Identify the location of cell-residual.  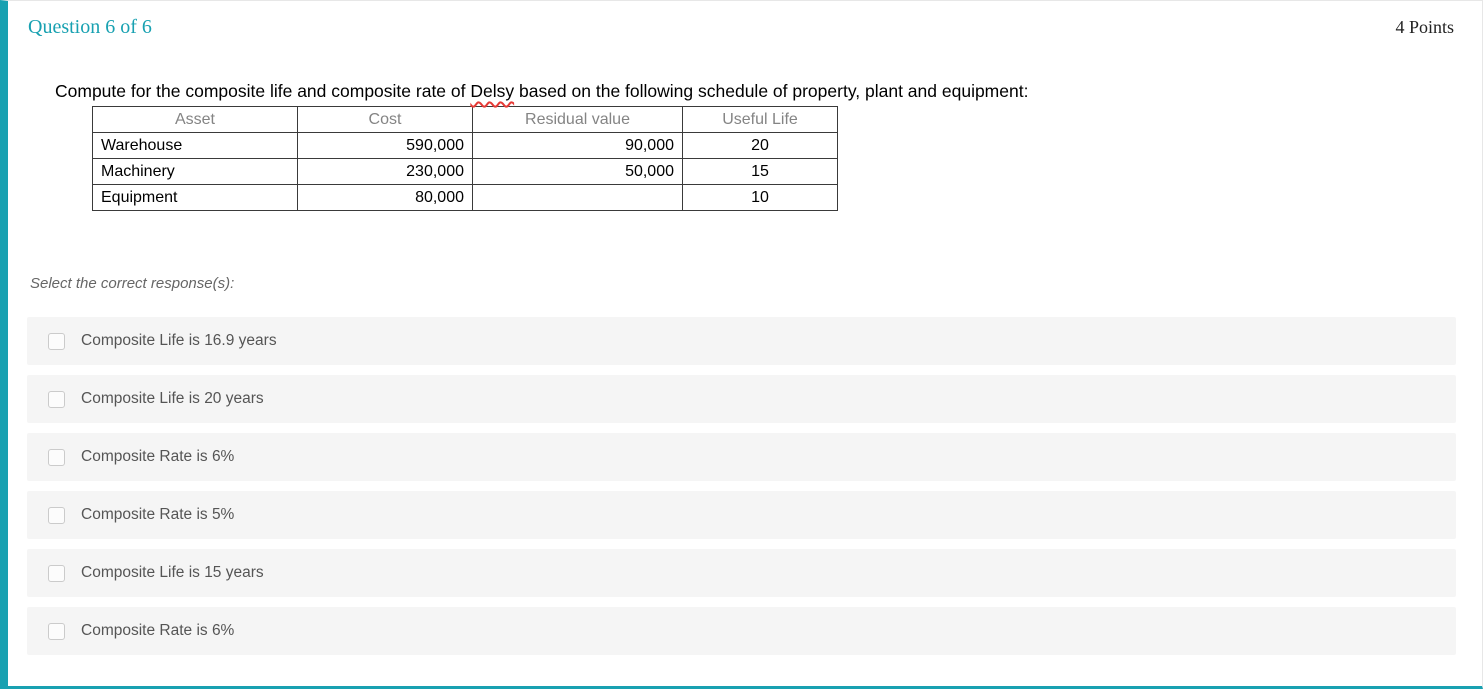
(577, 197).